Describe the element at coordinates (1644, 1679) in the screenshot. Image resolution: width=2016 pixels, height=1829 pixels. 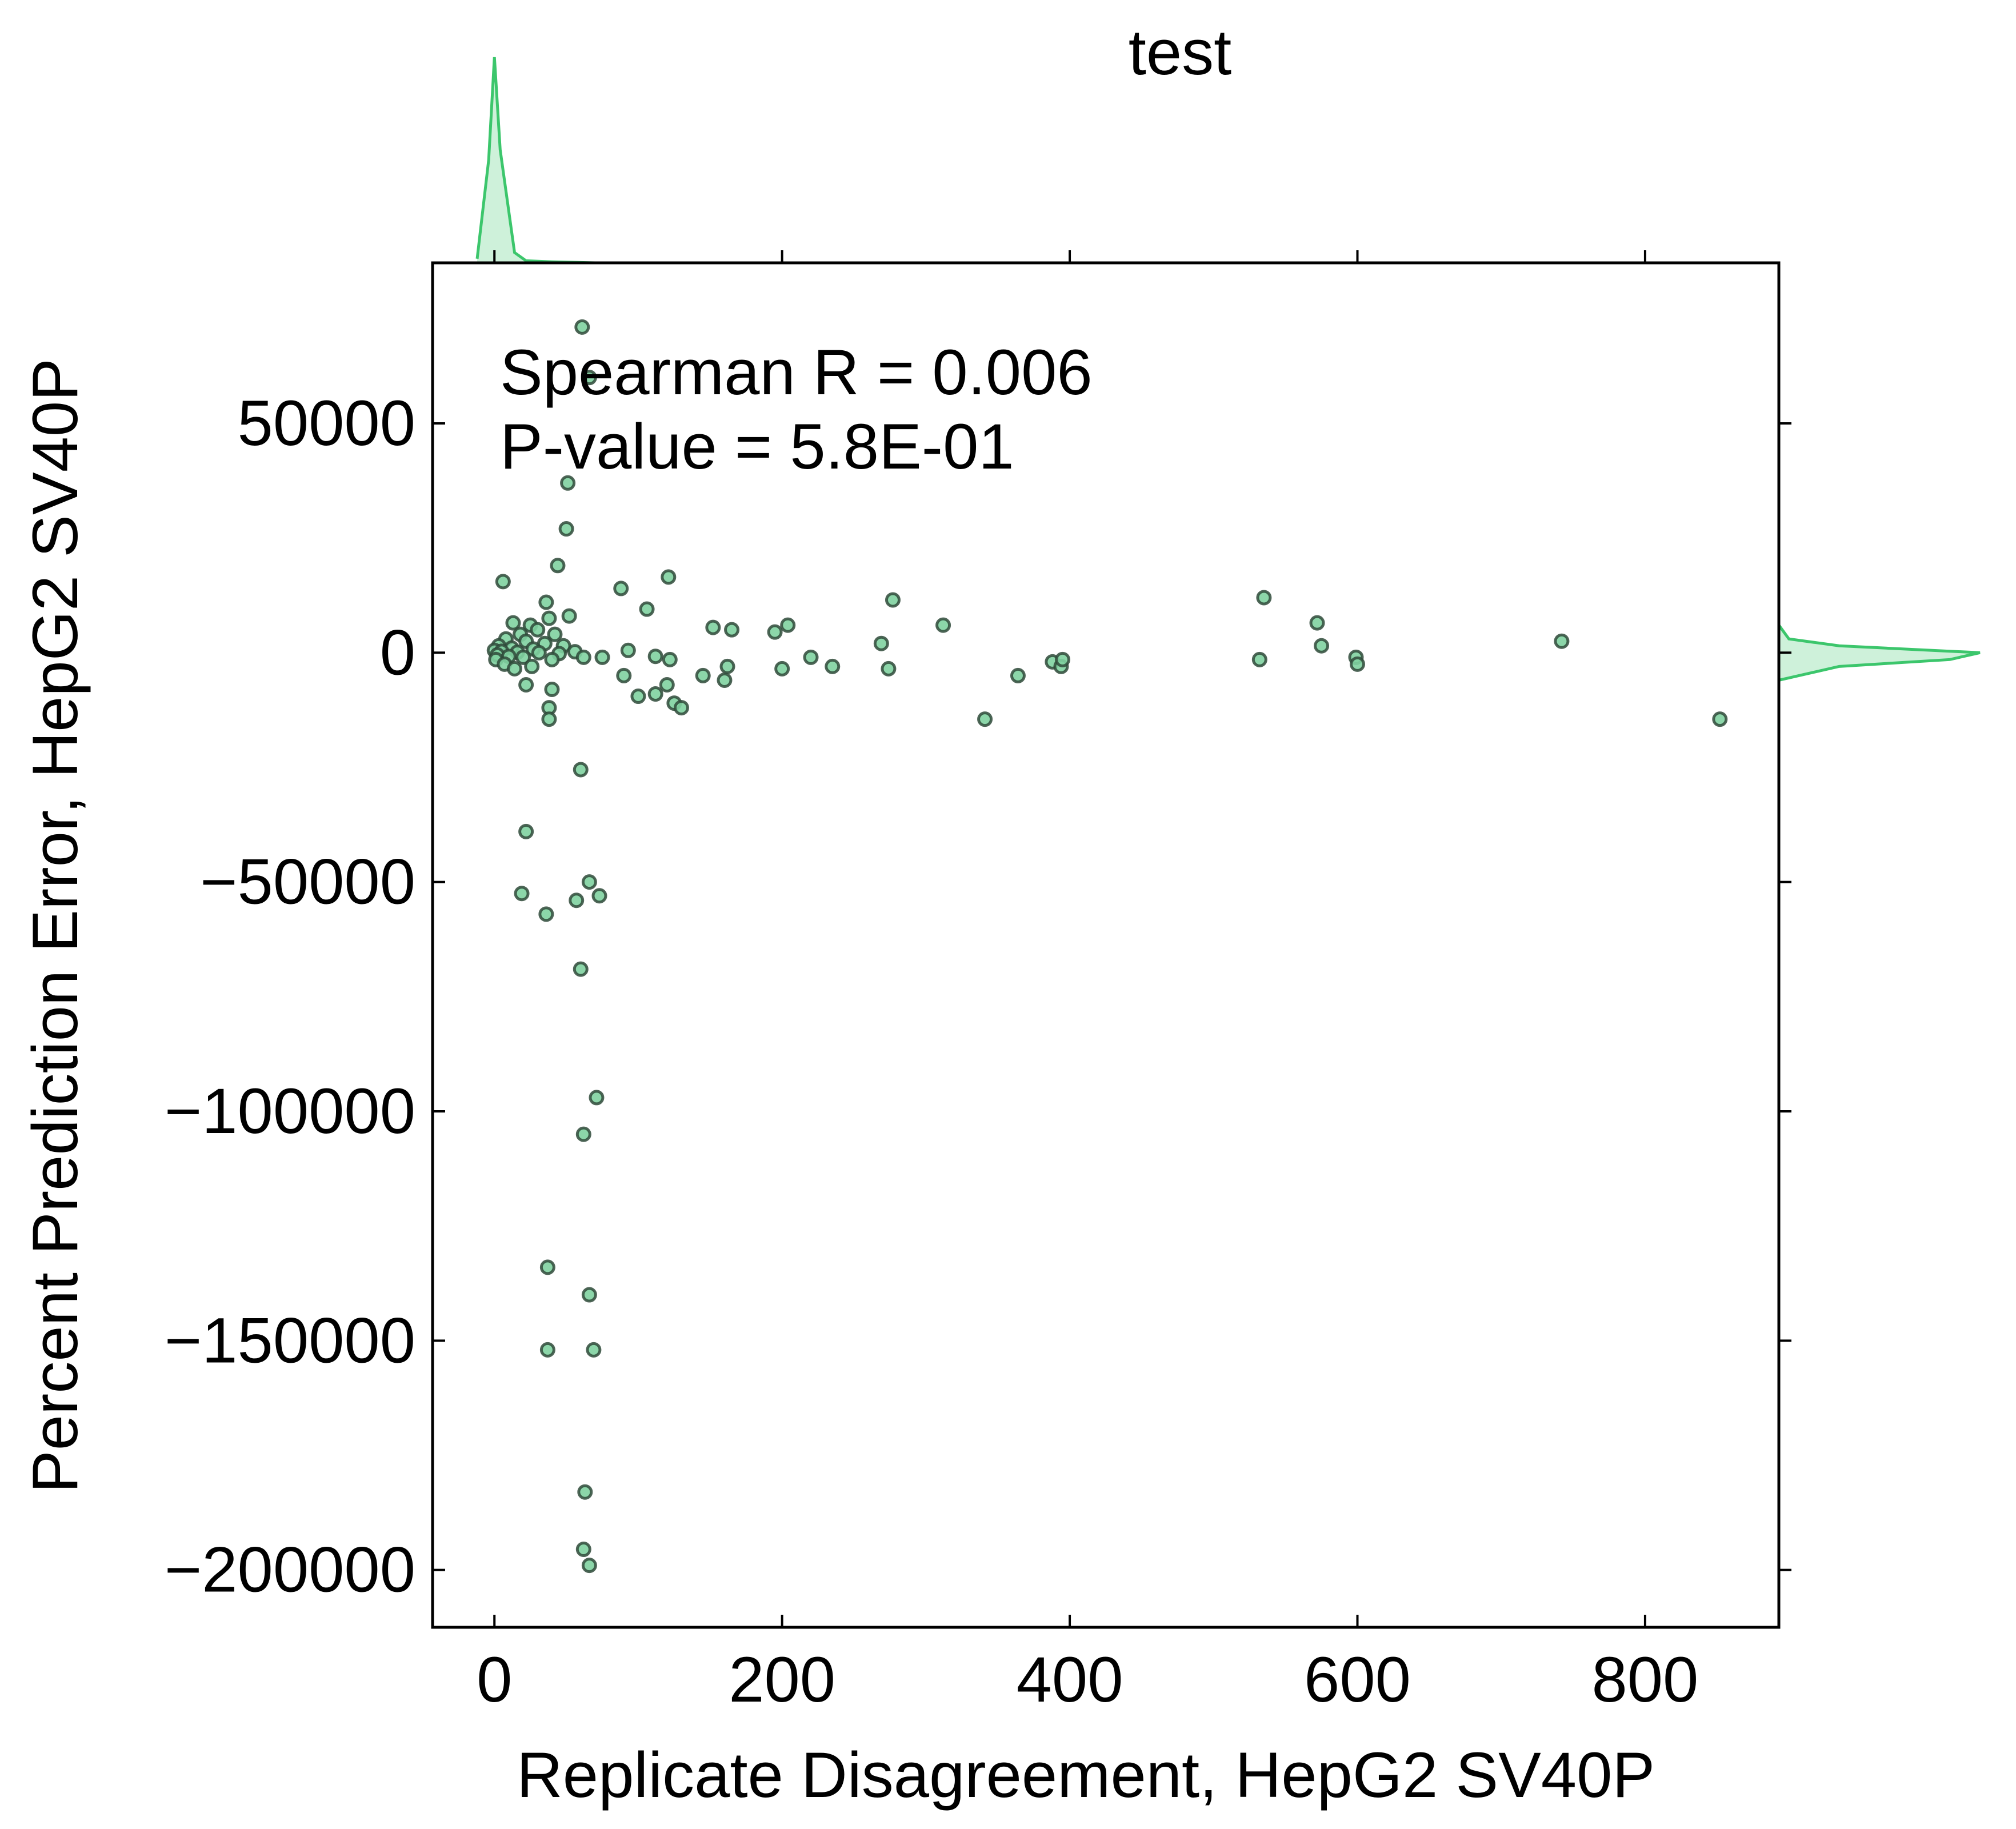
I see `x-tick-label: 800` at that location.